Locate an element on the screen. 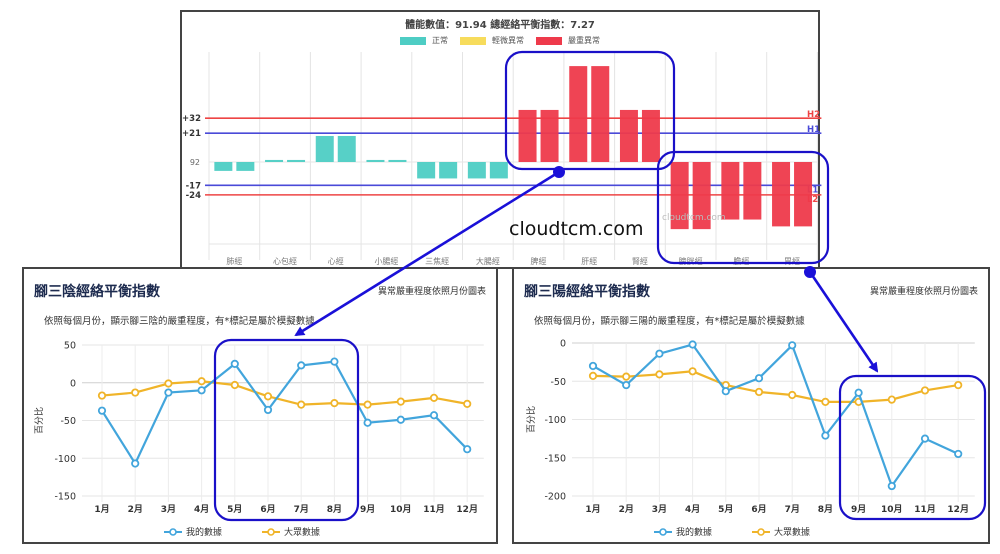 The image size is (1000, 554). category-label: 胃經 is located at coordinates (792, 261).